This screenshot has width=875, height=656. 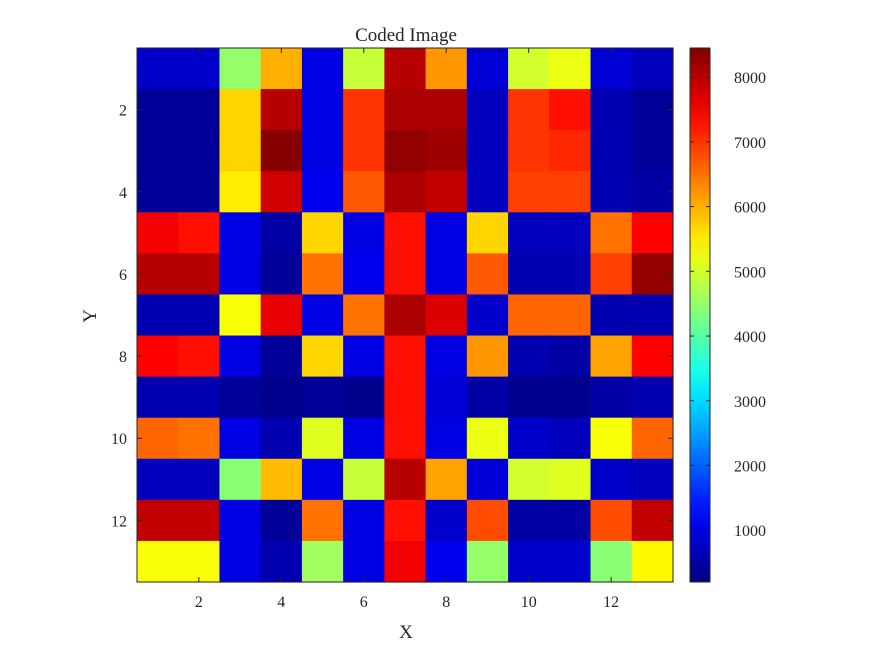 What do you see at coordinates (652, 69) in the screenshot?
I see `heatmap-cell-r1-c13` at bounding box center [652, 69].